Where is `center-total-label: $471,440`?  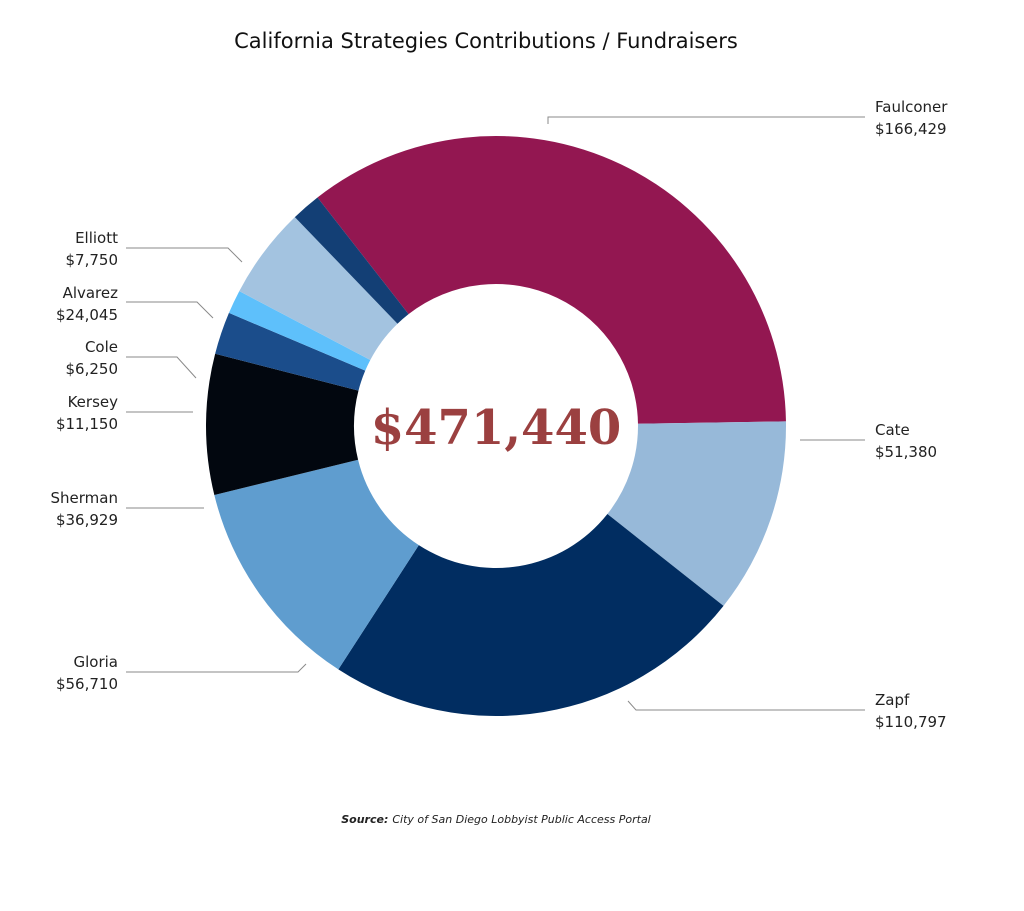
center-total-label: $471,440 is located at coordinates (496, 428).